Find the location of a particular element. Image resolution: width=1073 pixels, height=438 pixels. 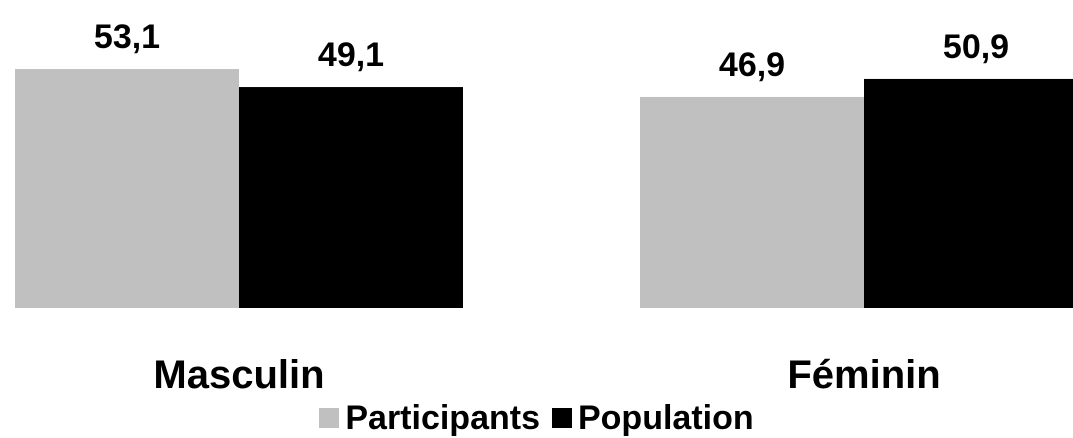

legend-item-population: Population is located at coordinates (652, 418).